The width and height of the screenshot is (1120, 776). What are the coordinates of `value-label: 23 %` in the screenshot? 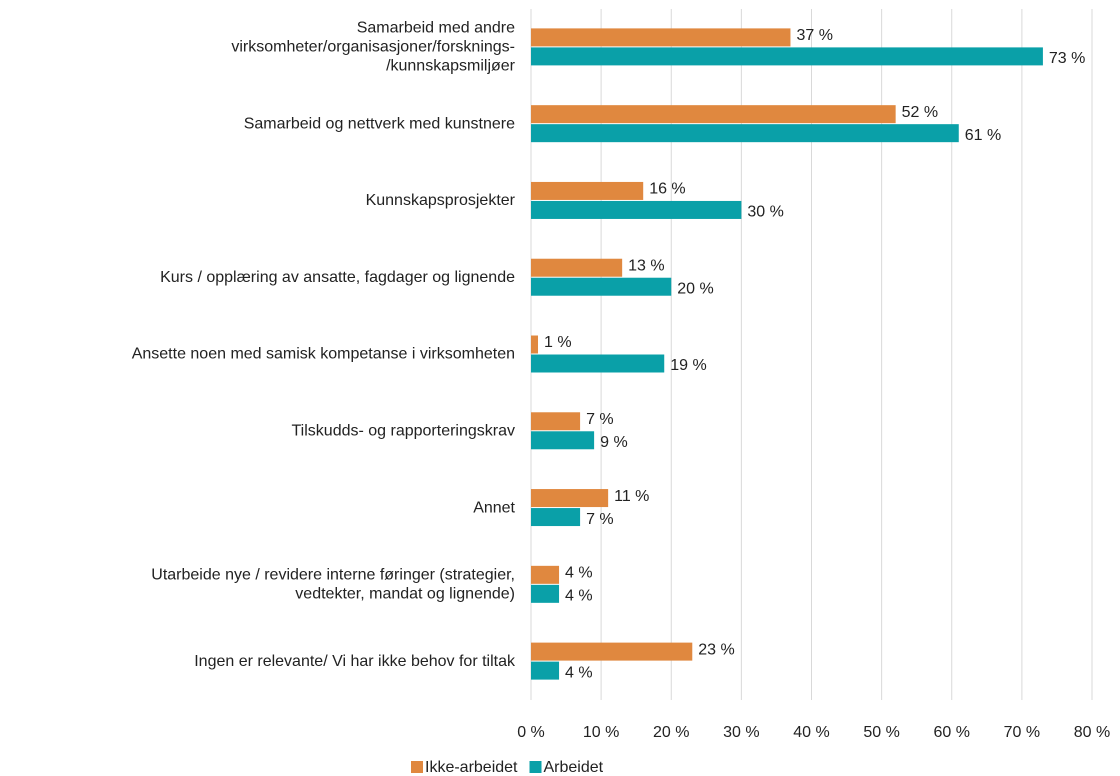 It's located at (716, 649).